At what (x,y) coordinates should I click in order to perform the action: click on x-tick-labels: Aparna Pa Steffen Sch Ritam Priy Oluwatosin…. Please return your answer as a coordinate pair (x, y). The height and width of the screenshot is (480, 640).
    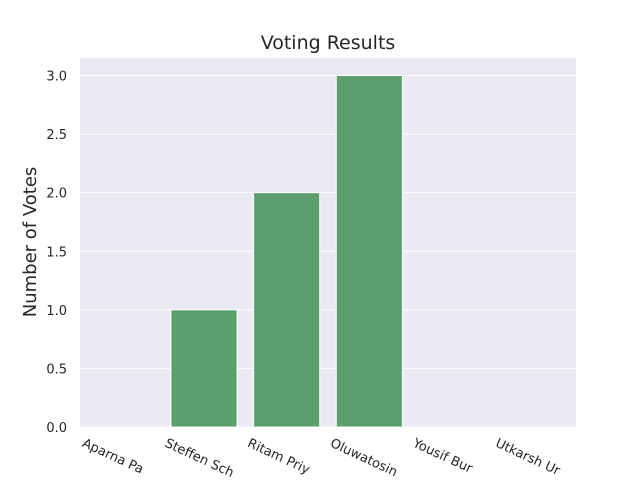
    Looking at the image, I should click on (321, 458).